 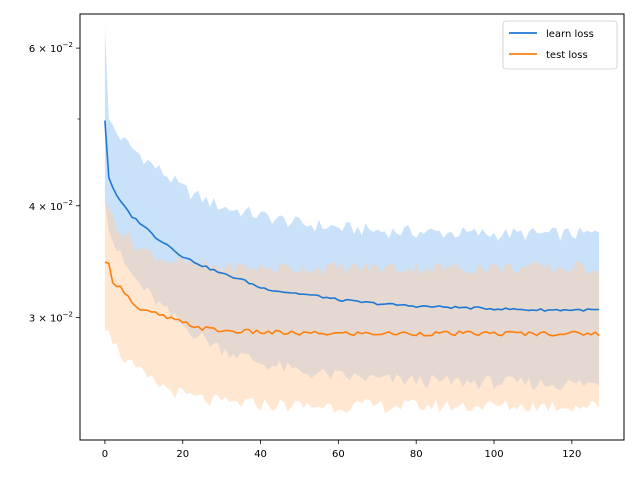 I want to click on x-axis-ticks: 0 20 40 60 80 100 120, so click(x=341, y=450).